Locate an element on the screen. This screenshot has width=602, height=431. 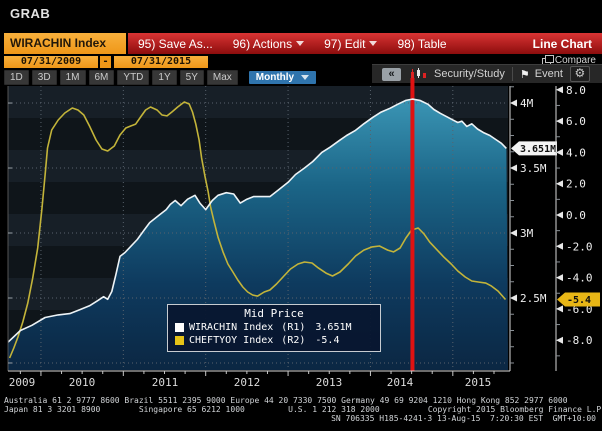
date-from-field: 07/31/2009 is located at coordinates (51, 62).